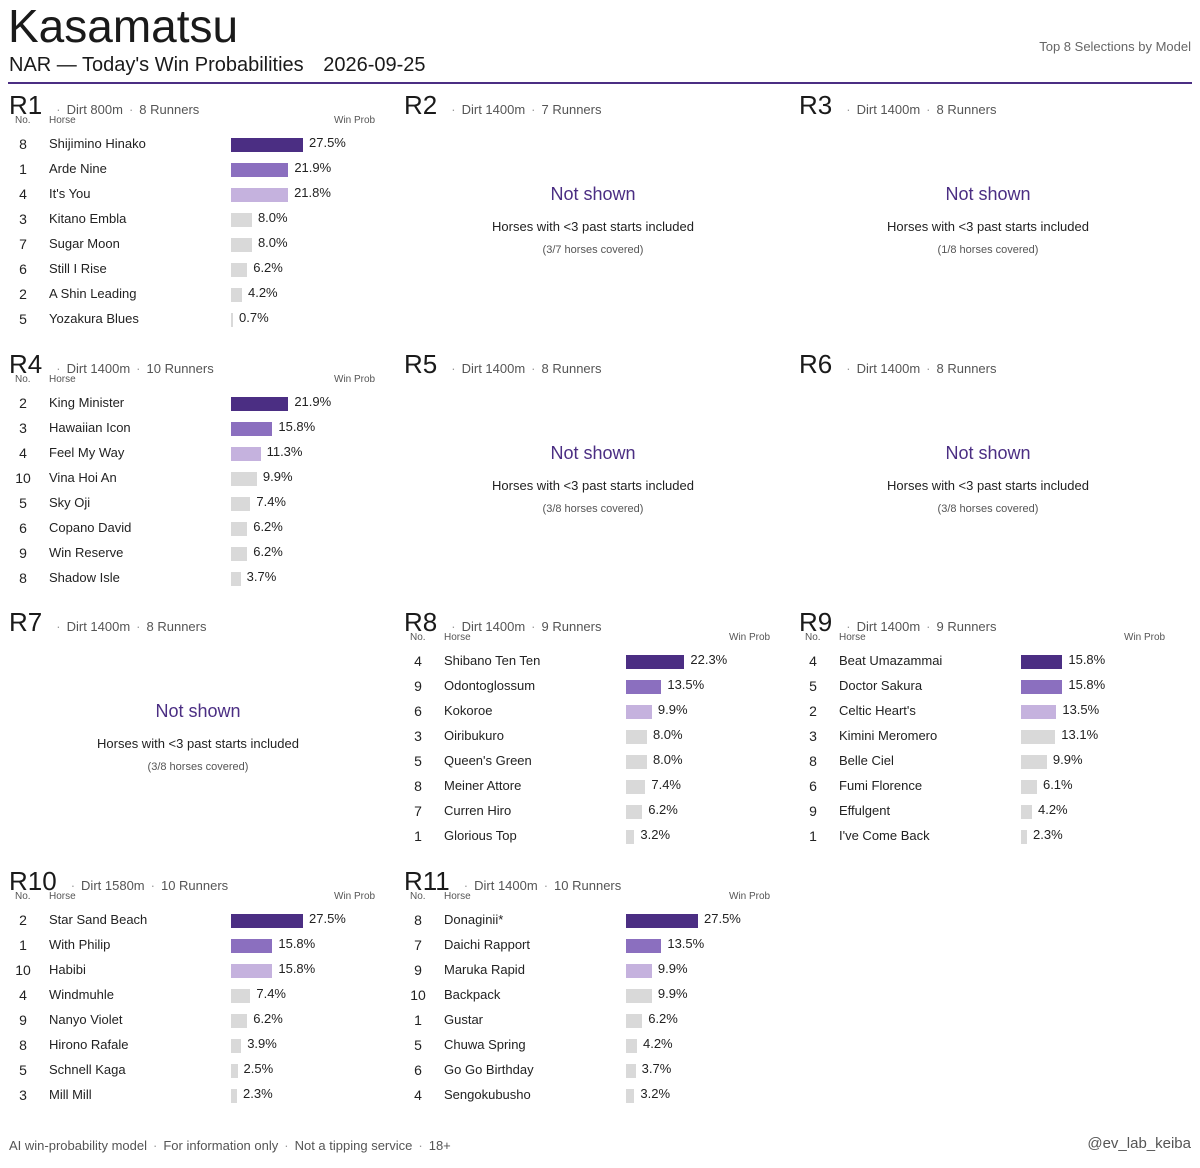  I want to click on horse-name: With Philip, so click(80, 944).